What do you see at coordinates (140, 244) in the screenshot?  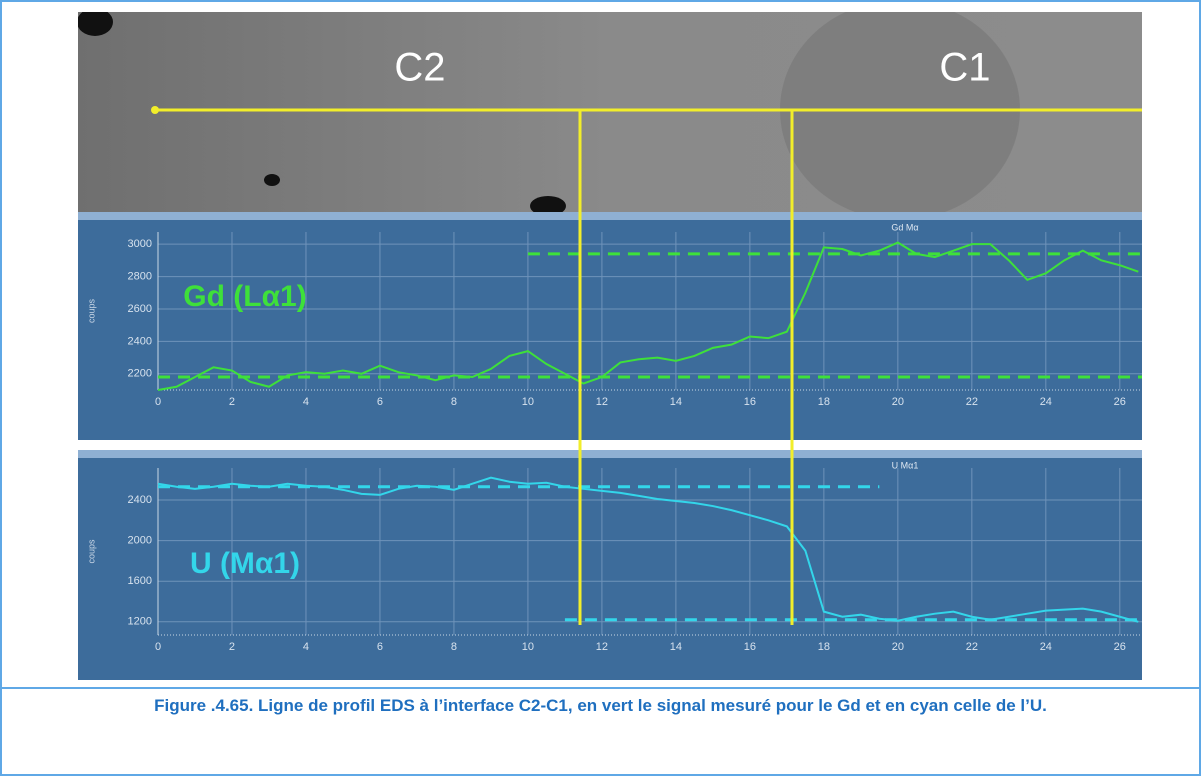 I see `y-tick-label: 3000` at bounding box center [140, 244].